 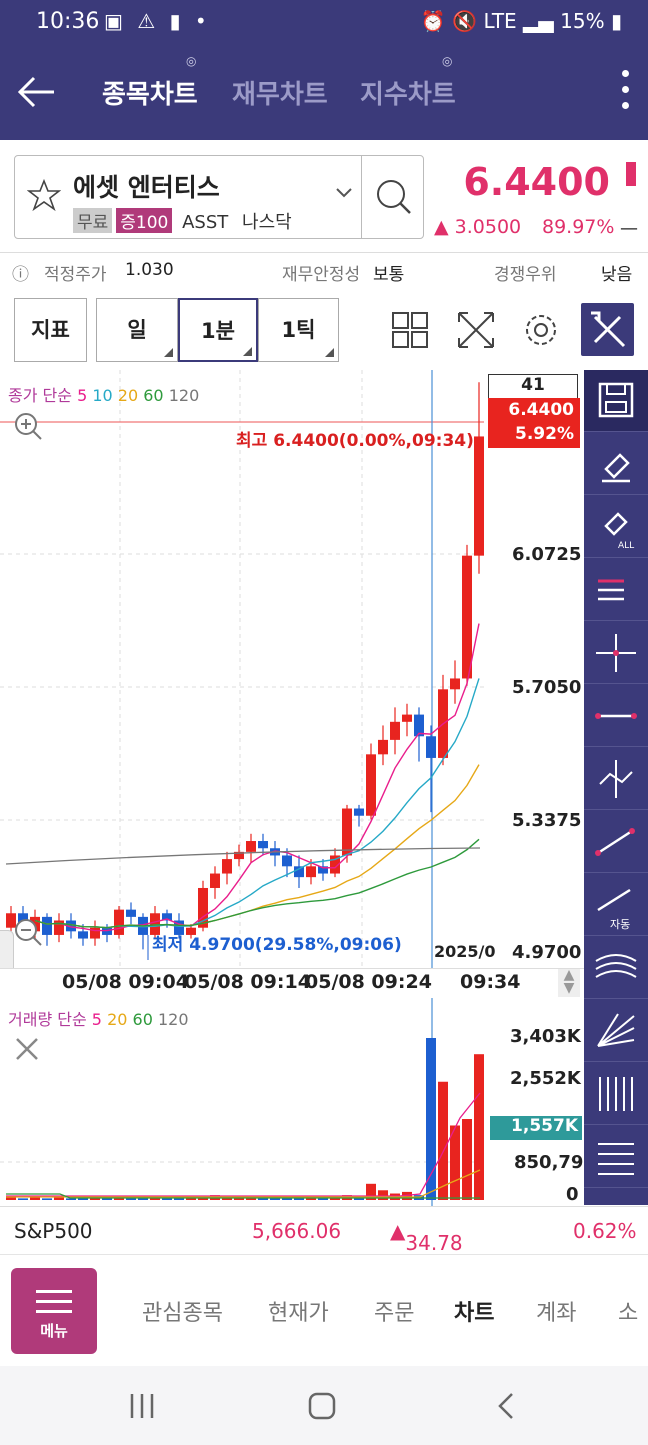 What do you see at coordinates (474, 1313) in the screenshot?
I see `nav-chart: 차트` at bounding box center [474, 1313].